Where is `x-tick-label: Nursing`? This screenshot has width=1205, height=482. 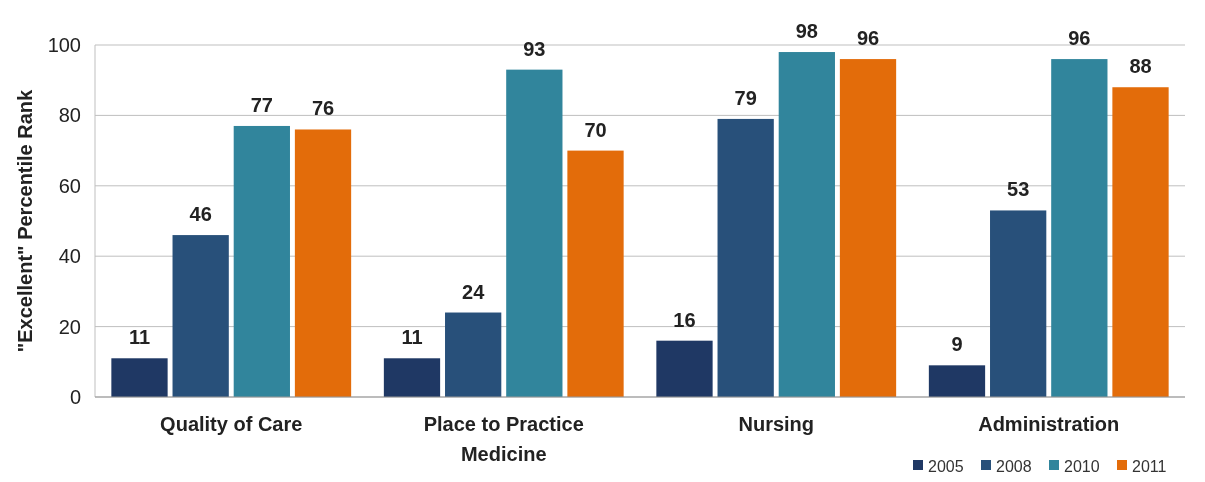 x-tick-label: Nursing is located at coordinates (776, 424).